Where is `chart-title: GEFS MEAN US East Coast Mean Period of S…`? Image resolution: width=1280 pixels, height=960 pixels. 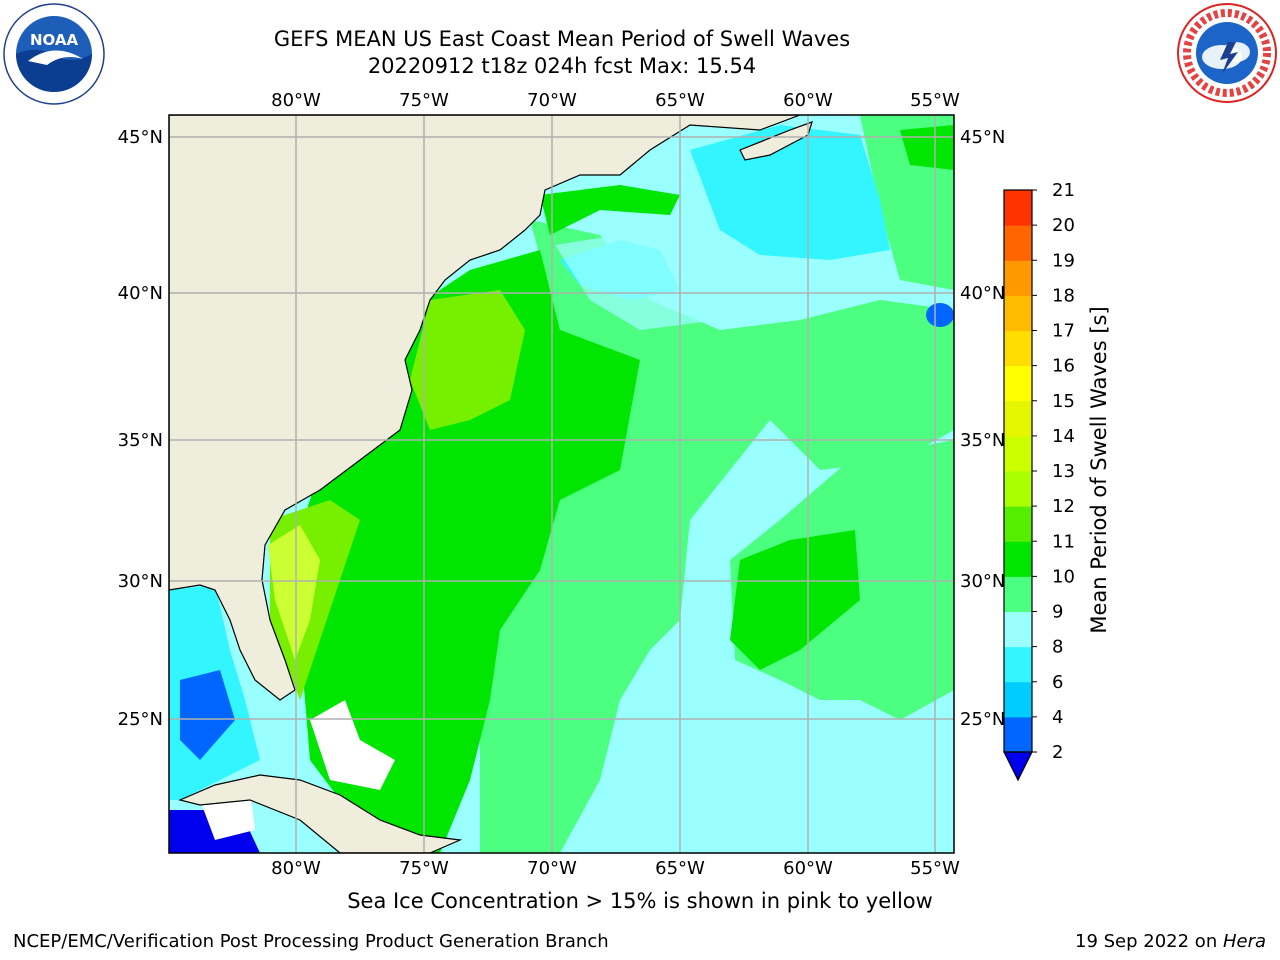
chart-title: GEFS MEAN US East Coast Mean Period of S… is located at coordinates (562, 53).